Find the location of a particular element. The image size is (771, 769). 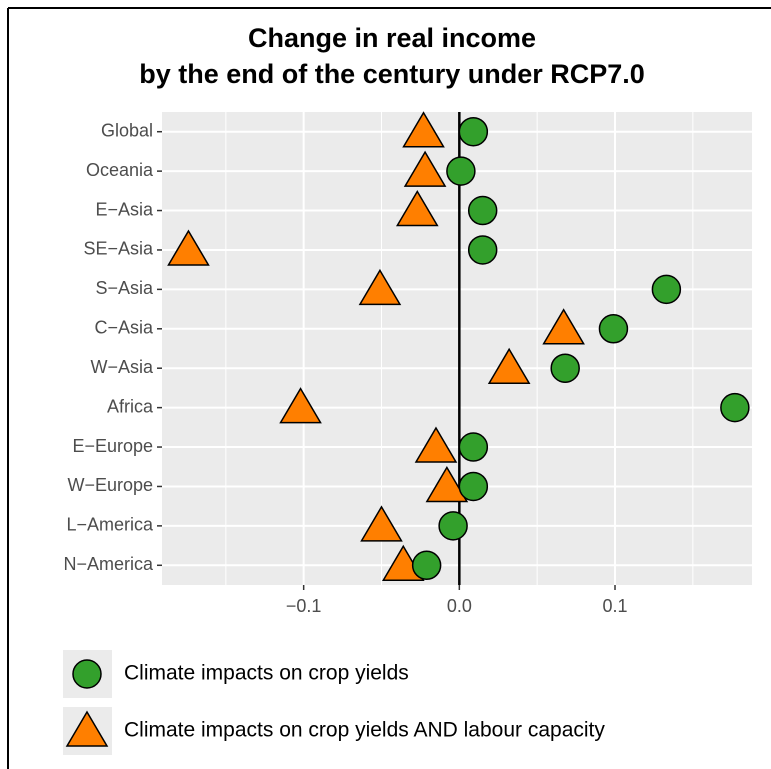

y-tick-label: Oceania is located at coordinates (120, 170).